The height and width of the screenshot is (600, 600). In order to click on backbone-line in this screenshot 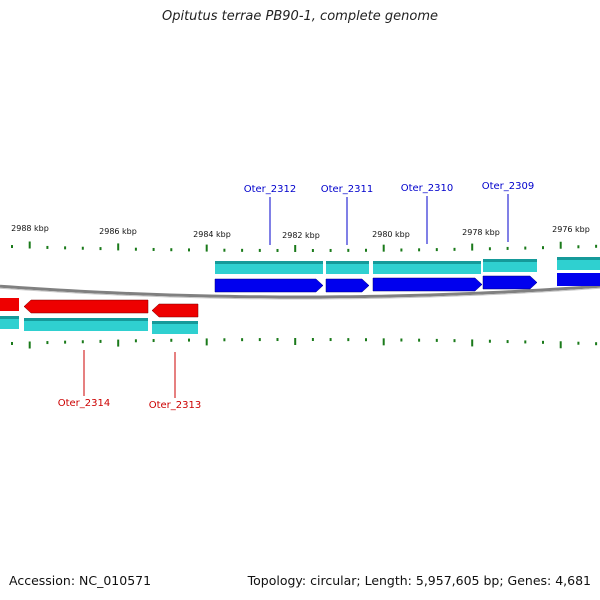, I will do `click(300, 291)`.